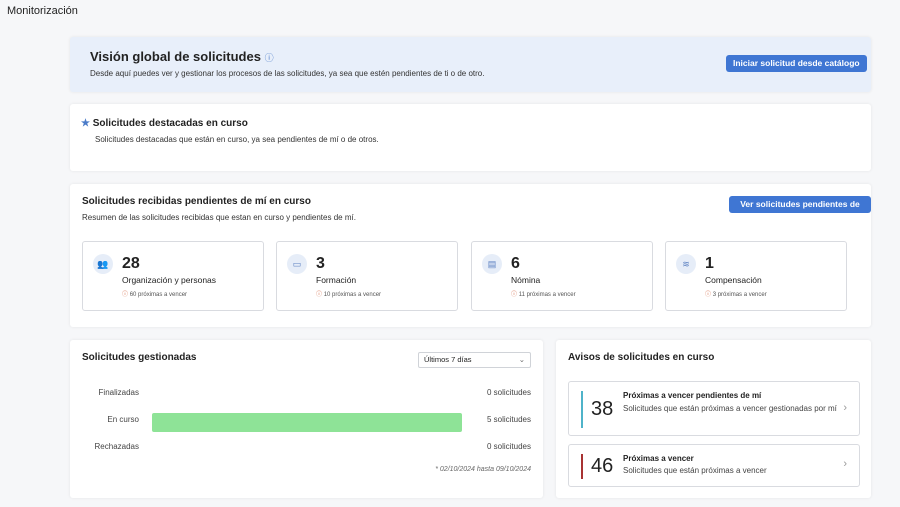 The image size is (900, 507). I want to click on star-icon: ★, so click(85, 123).